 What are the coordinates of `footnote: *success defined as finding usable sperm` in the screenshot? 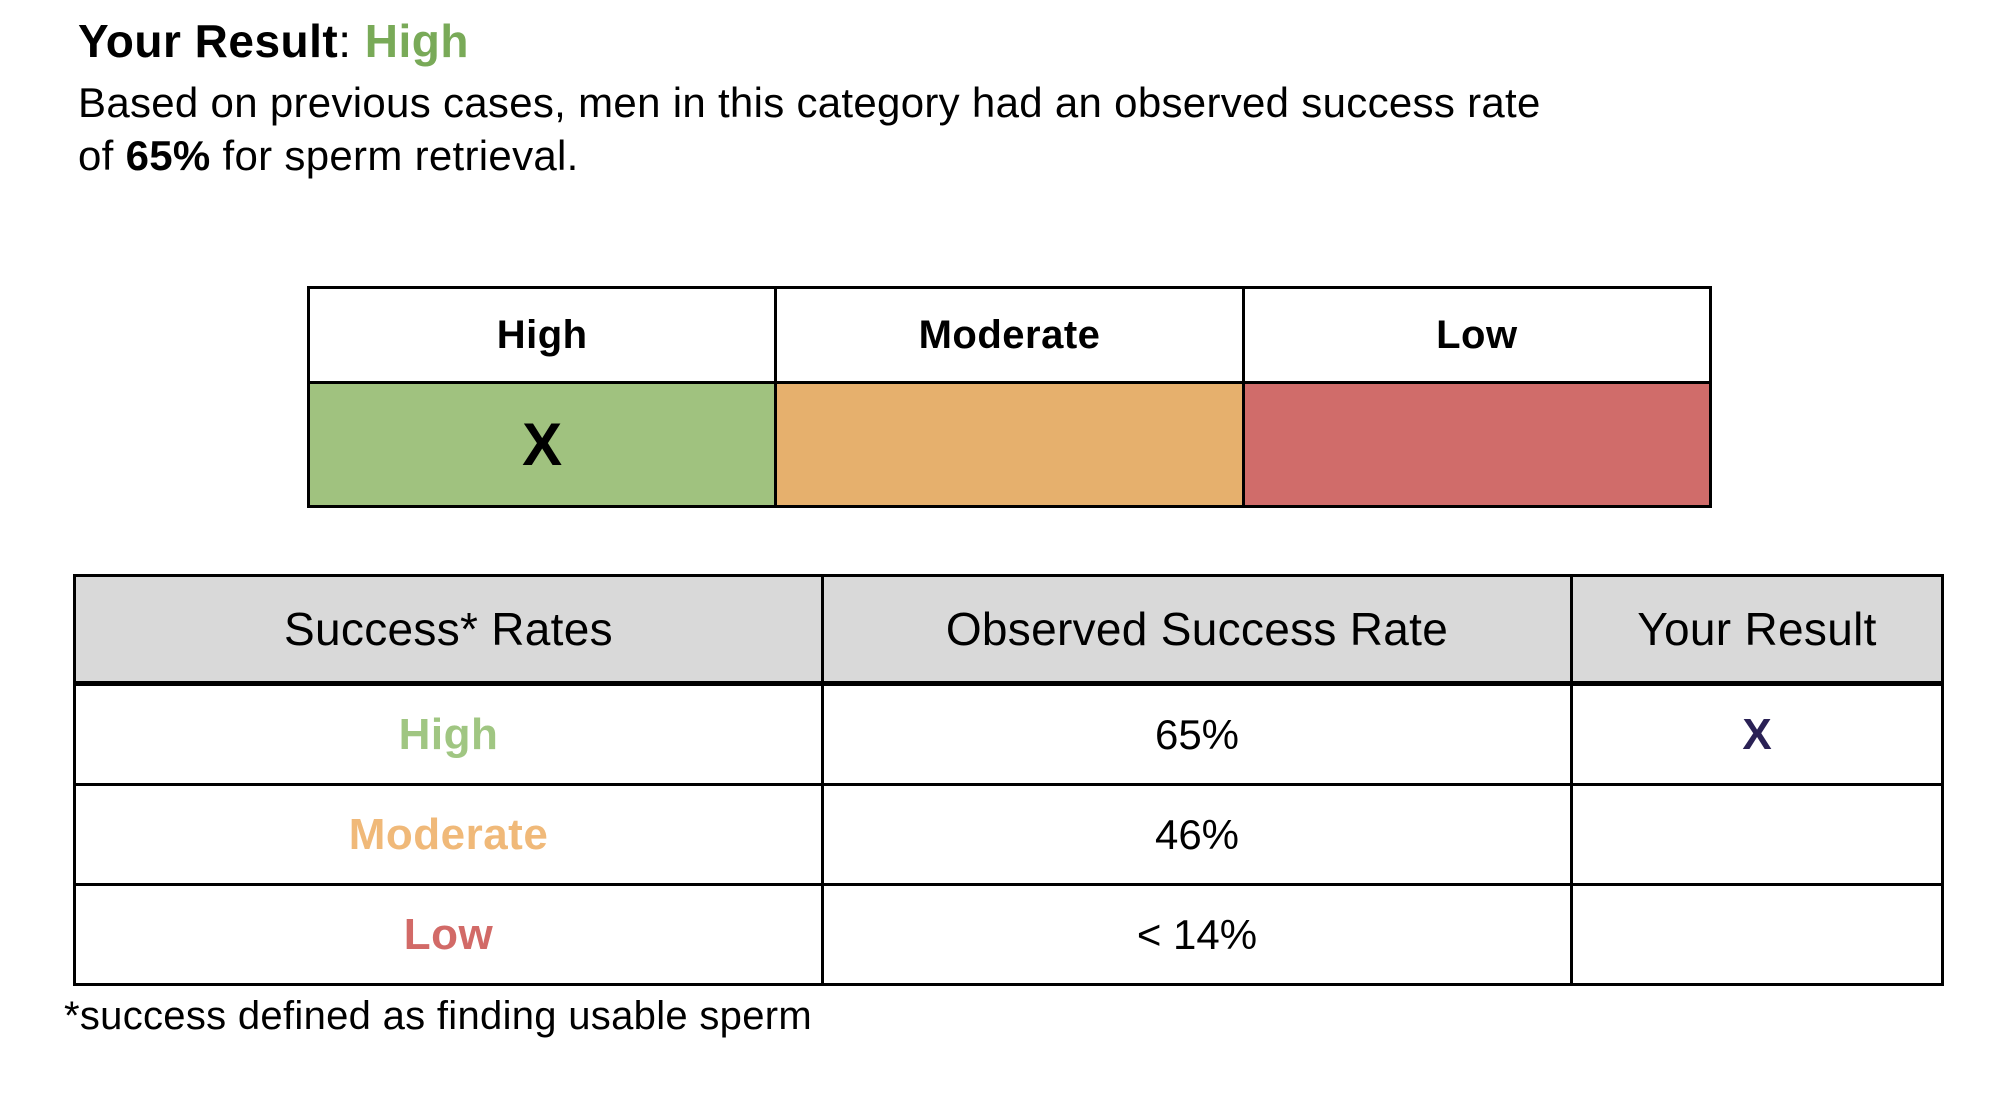 It's located at (438, 1016).